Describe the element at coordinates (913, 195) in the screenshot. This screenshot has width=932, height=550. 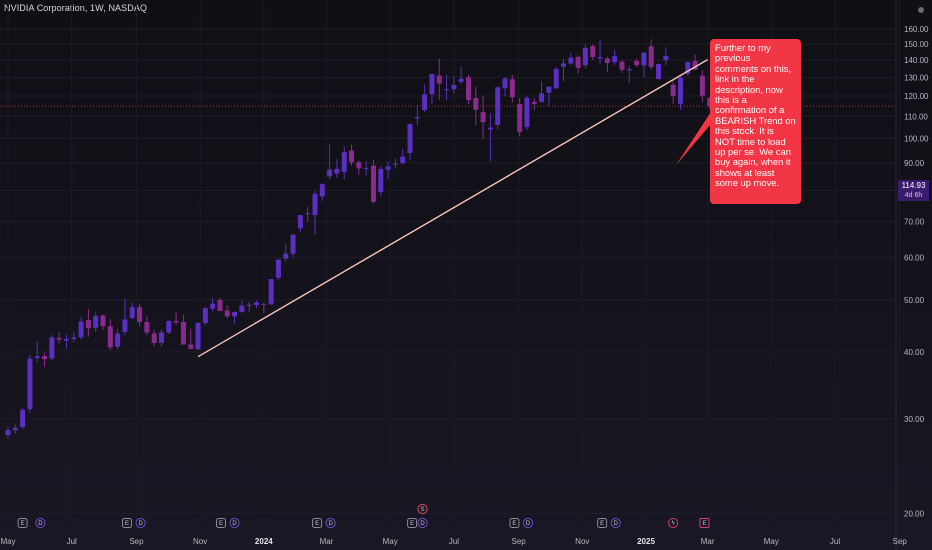
I see `bar-countdown: 4d 6h` at that location.